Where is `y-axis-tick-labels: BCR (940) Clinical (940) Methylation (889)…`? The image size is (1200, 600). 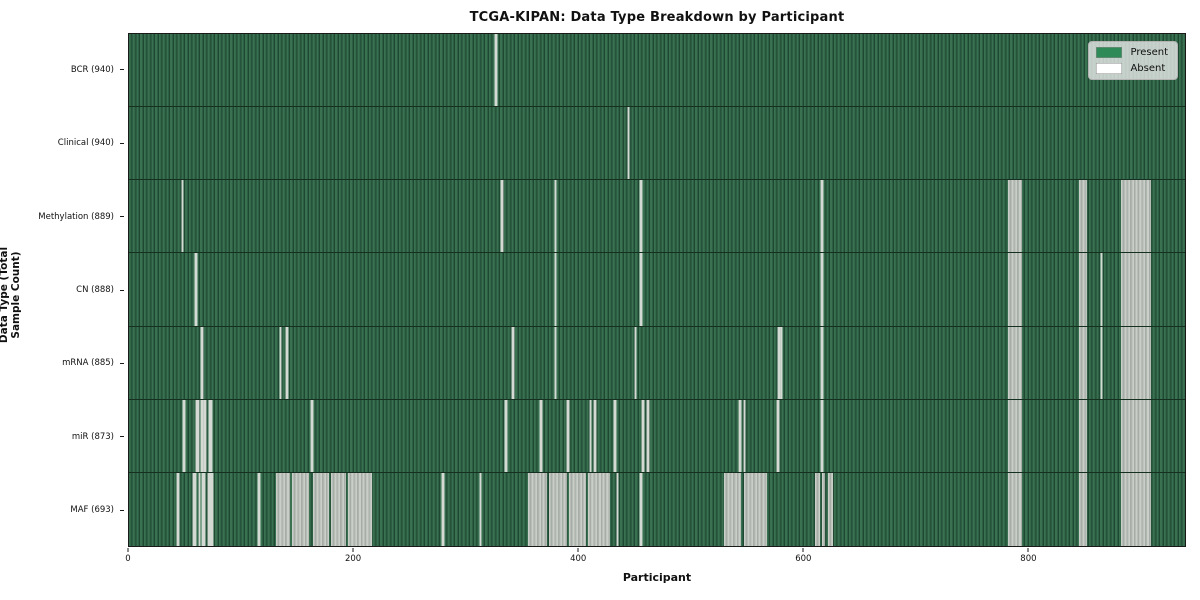
y-axis-tick-labels: BCR (940) Clinical (940) Methylation (889)… is located at coordinates (62, 290).